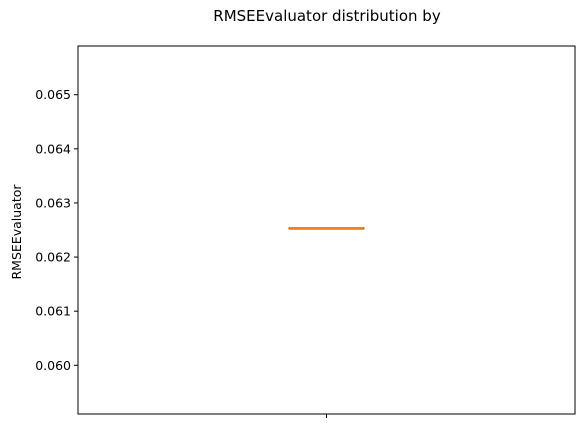 Image resolution: width=585 pixels, height=432 pixels. What do you see at coordinates (327, 16) in the screenshot?
I see `chart-title: RMSEEvaluator distribution by` at bounding box center [327, 16].